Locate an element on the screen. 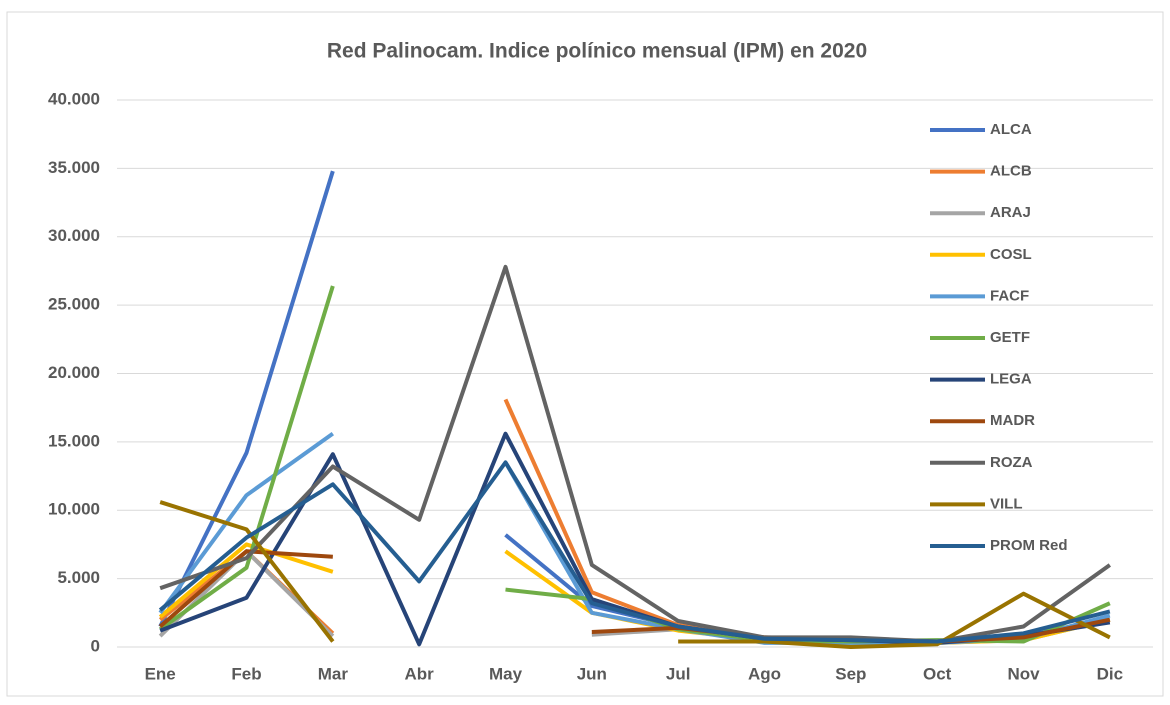  y-tick-label: 35.000 is located at coordinates (74, 167).